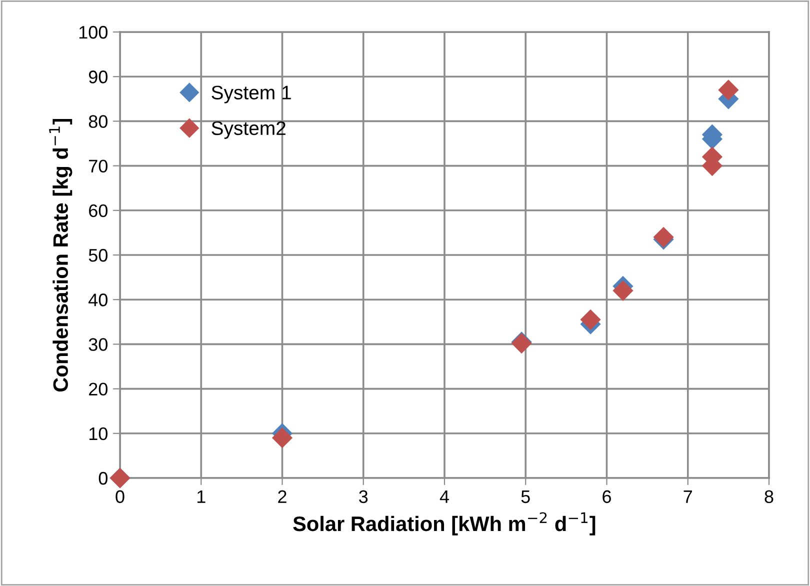 The image size is (810, 586). I want to click on x-tick-label: 1, so click(201, 496).